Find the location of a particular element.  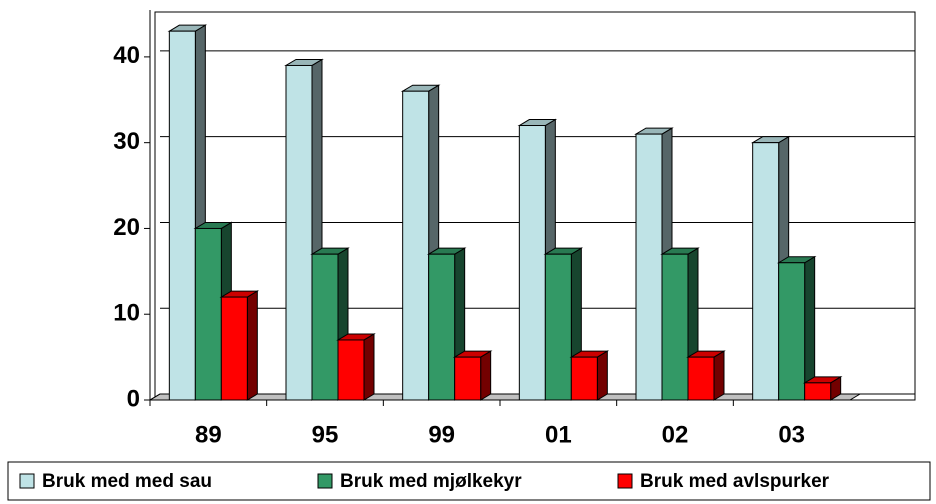

y-tick-label: 10 is located at coordinates (126, 313).